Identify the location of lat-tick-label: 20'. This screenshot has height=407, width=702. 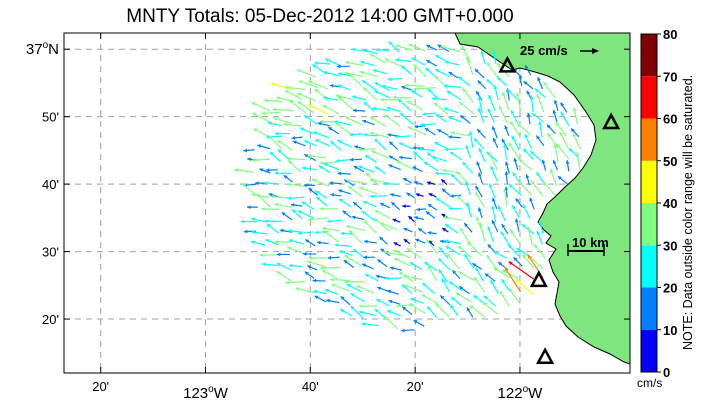
(50, 319).